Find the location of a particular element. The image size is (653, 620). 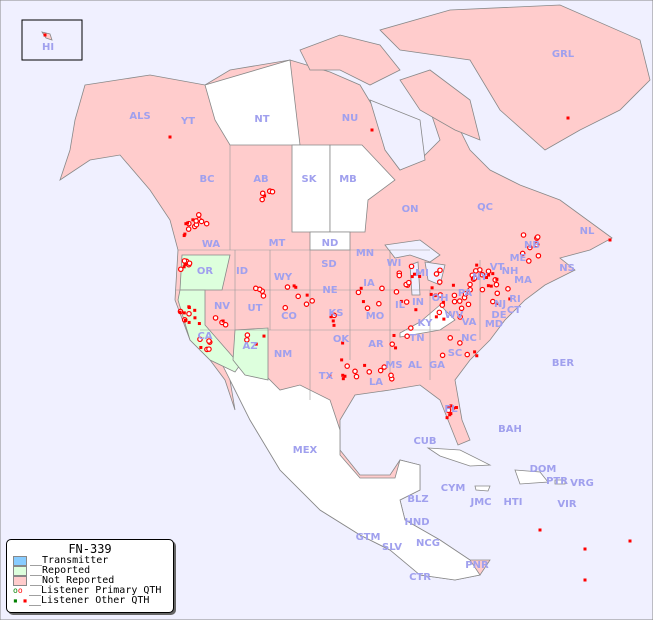

greenland-region is located at coordinates (515, 77).